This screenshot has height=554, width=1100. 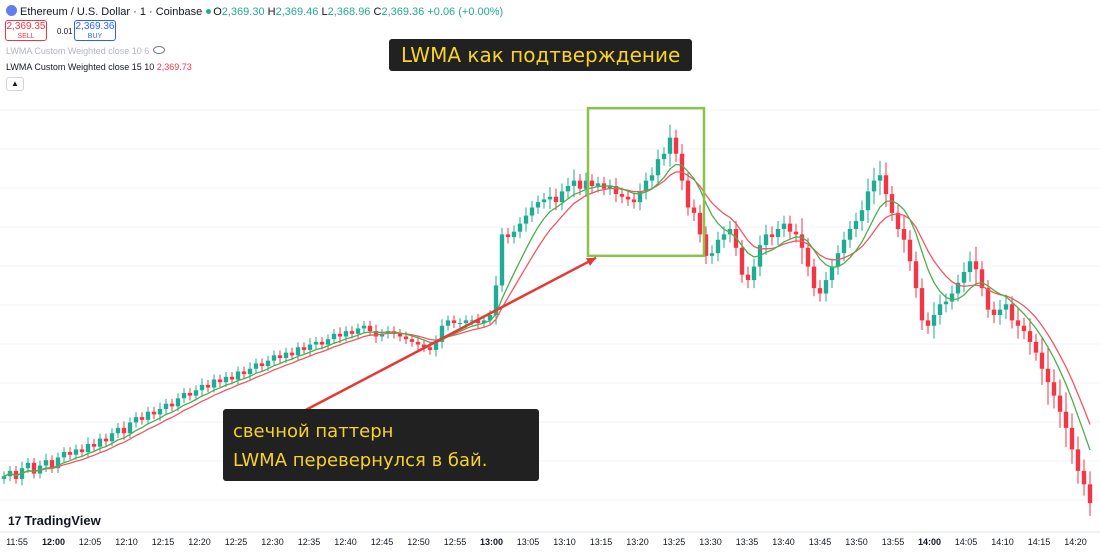 I want to click on buy-price: 2,369.36, so click(x=95, y=26).